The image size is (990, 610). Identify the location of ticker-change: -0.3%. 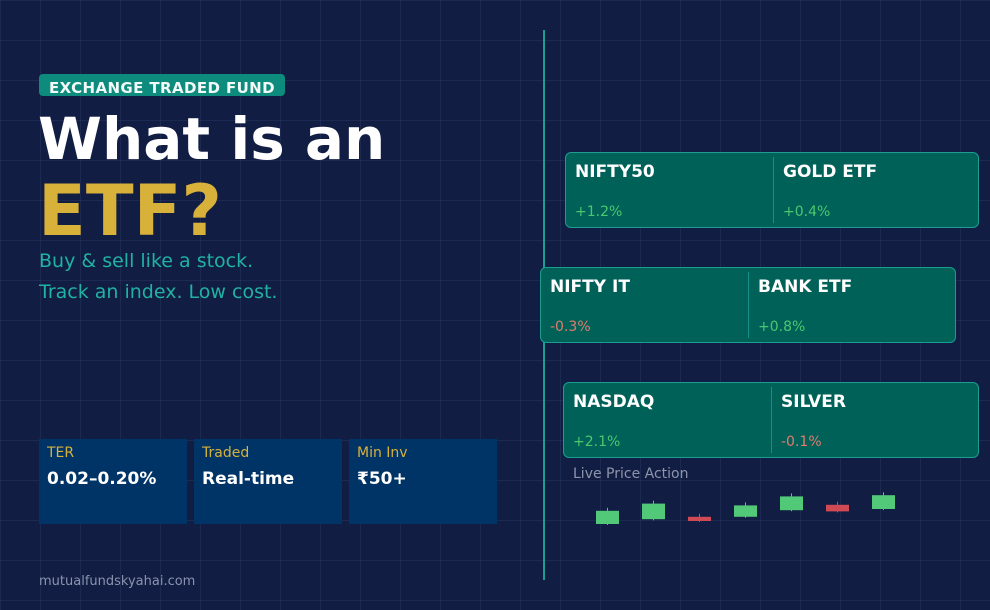
(570, 327).